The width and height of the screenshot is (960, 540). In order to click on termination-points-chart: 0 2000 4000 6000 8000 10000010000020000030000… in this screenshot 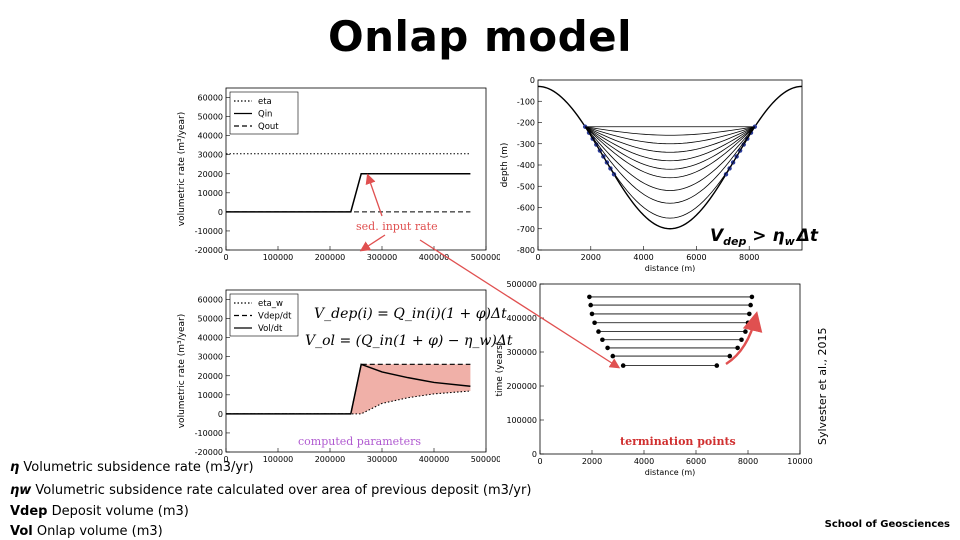, I will do `click(654, 378)`.